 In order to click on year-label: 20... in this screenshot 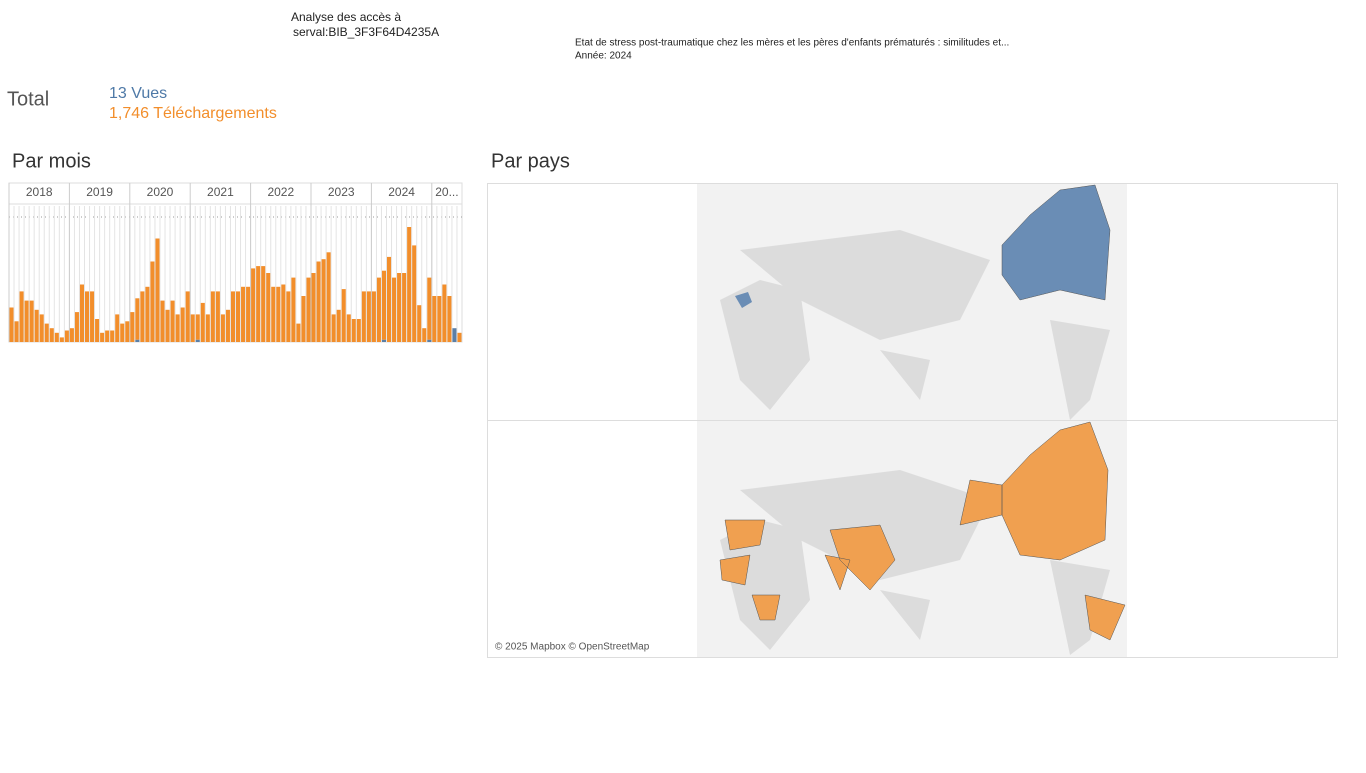, I will do `click(446, 192)`.